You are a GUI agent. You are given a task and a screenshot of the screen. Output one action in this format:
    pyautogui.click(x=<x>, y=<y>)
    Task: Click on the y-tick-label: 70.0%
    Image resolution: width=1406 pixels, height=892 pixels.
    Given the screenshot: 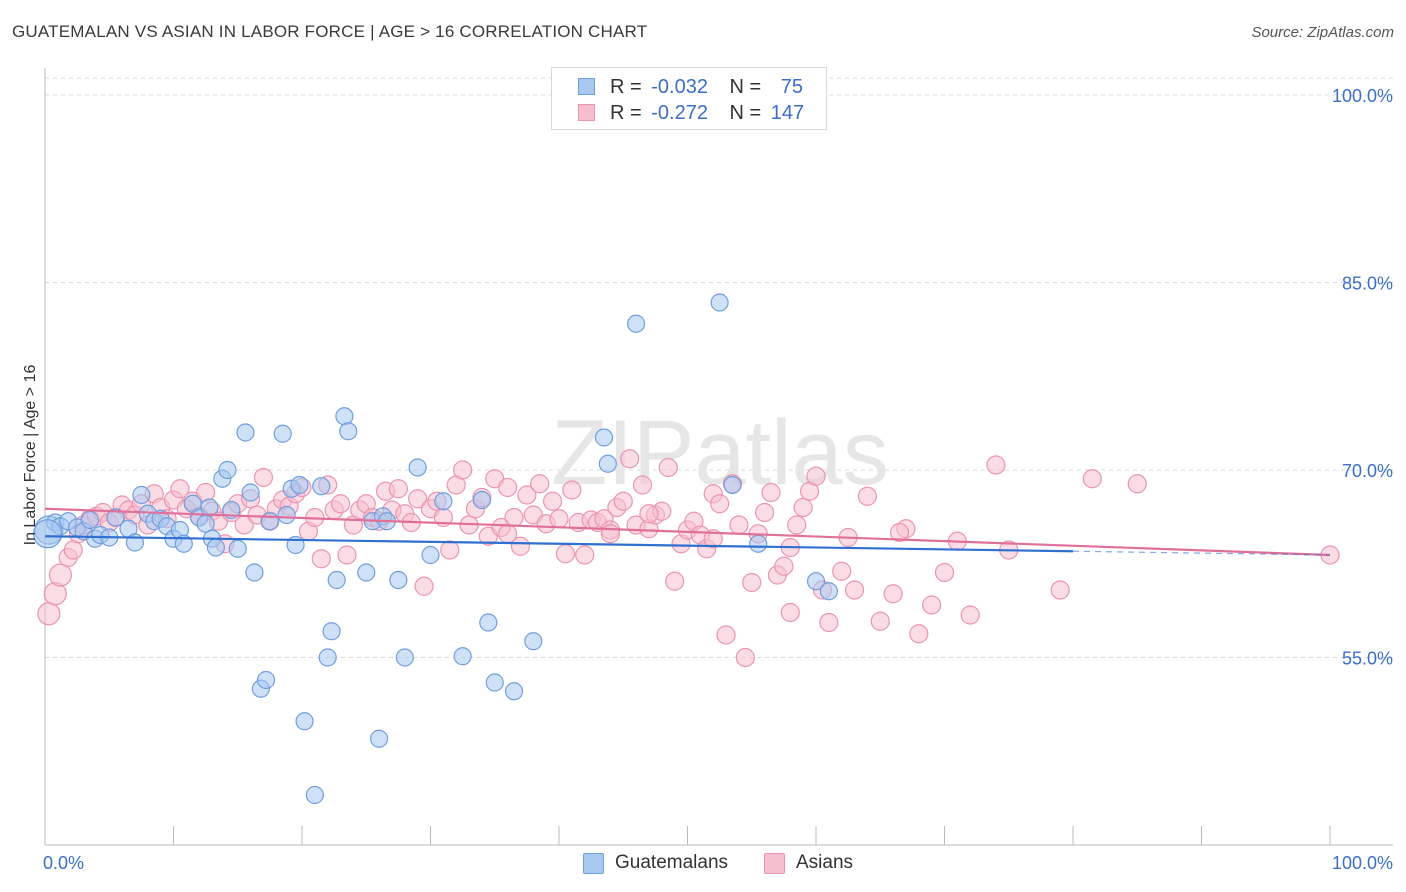 What is the action you would take?
    pyautogui.click(x=1367, y=471)
    